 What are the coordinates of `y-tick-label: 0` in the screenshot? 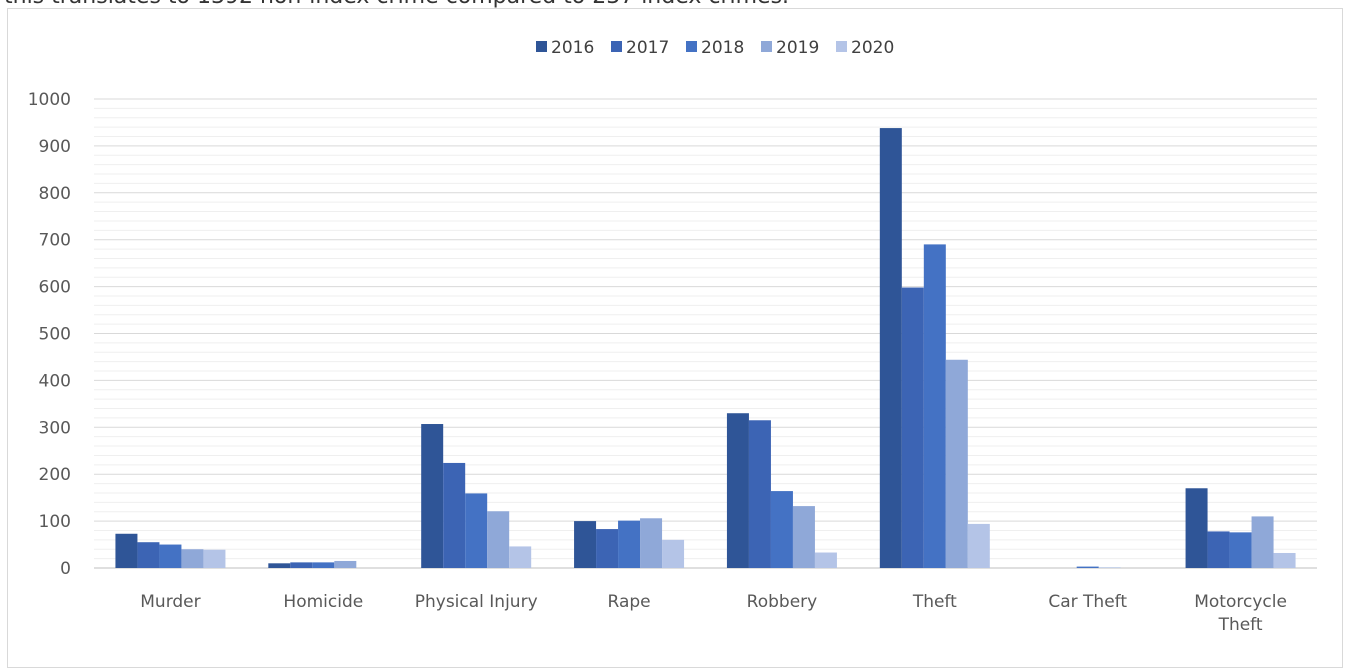 It's located at (65, 569).